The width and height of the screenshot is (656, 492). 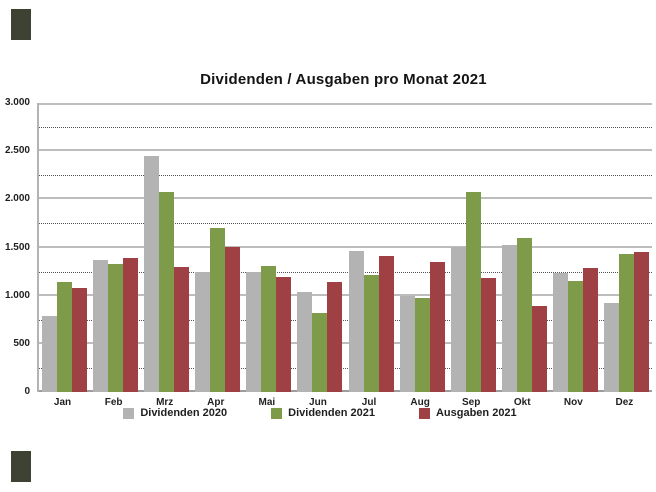 I want to click on x-tick-label-jan: Jan, so click(x=62, y=402).